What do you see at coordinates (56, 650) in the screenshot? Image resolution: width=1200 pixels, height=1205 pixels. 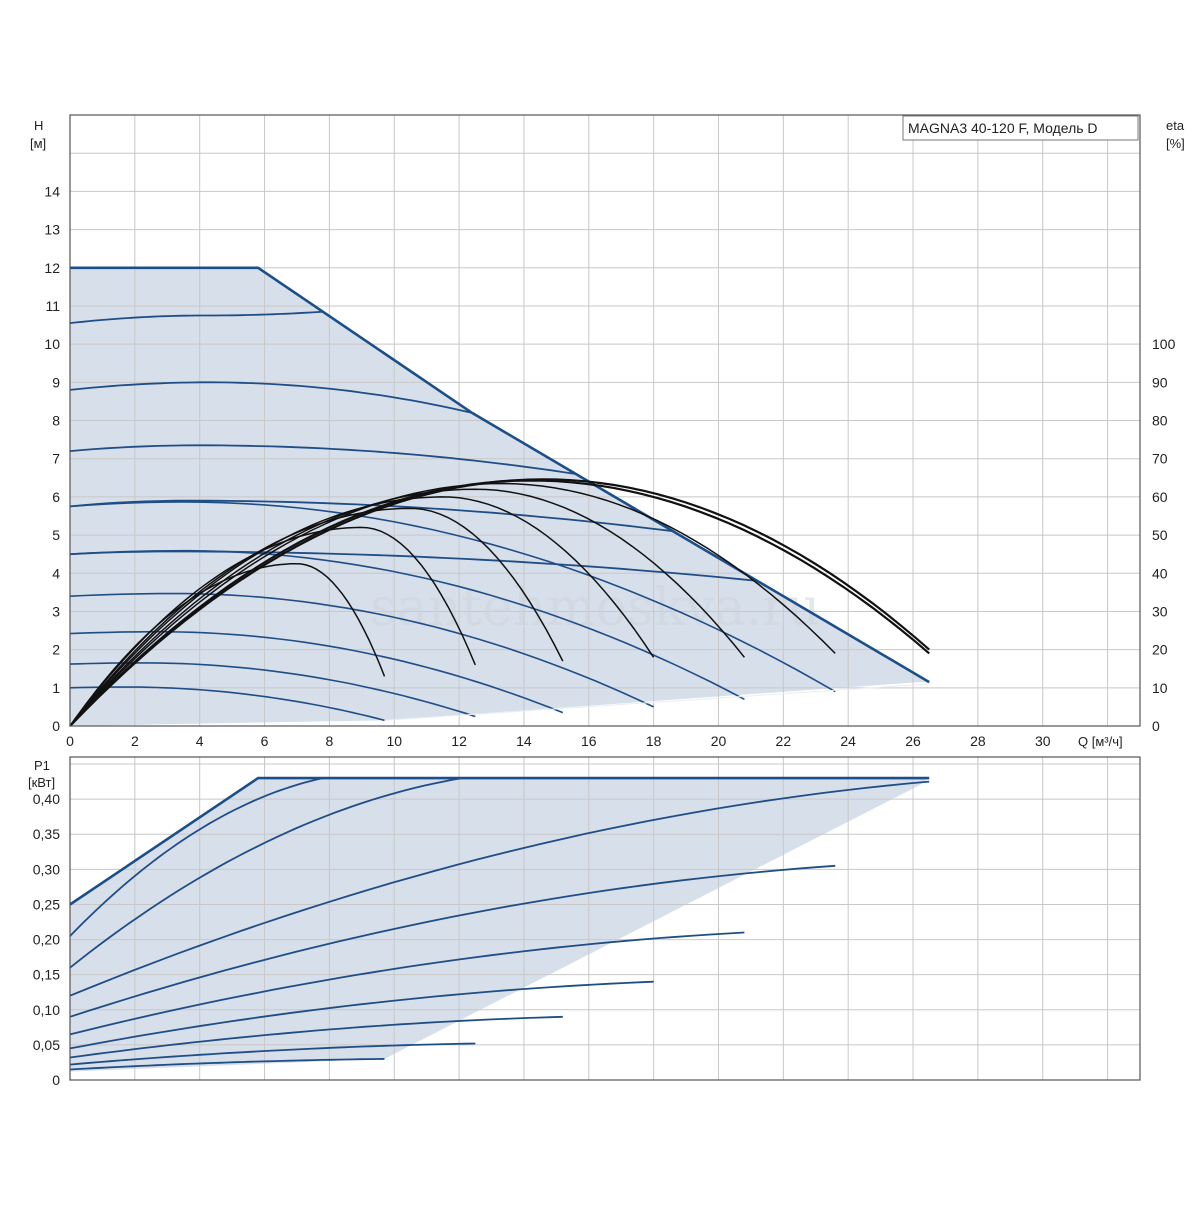 I see `y-tick-label: 2` at bounding box center [56, 650].